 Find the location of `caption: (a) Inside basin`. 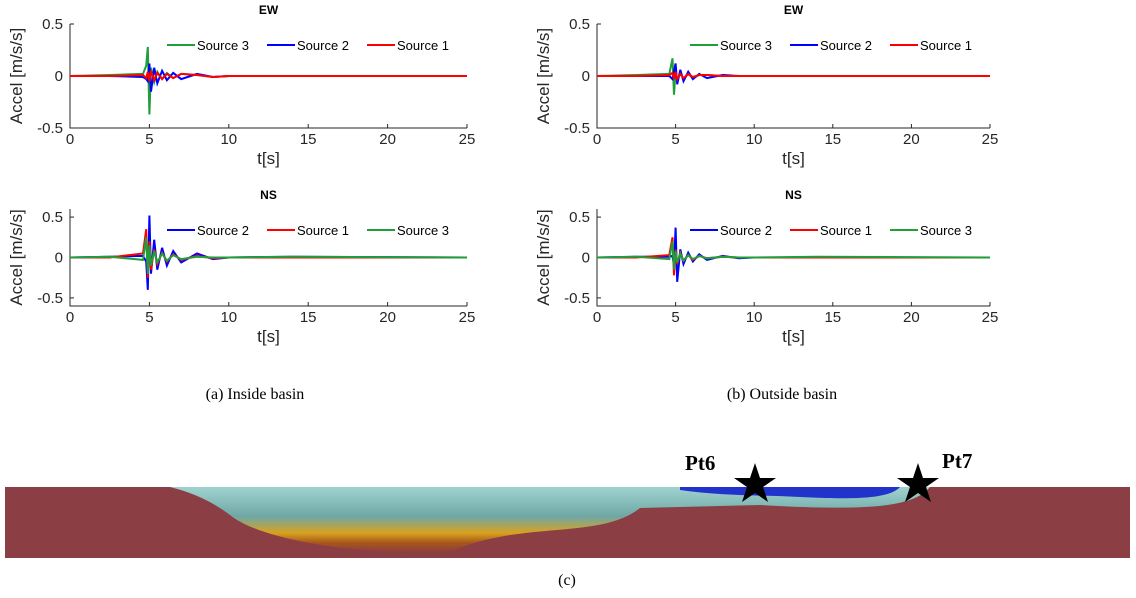

caption: (a) Inside basin is located at coordinates (255, 394).